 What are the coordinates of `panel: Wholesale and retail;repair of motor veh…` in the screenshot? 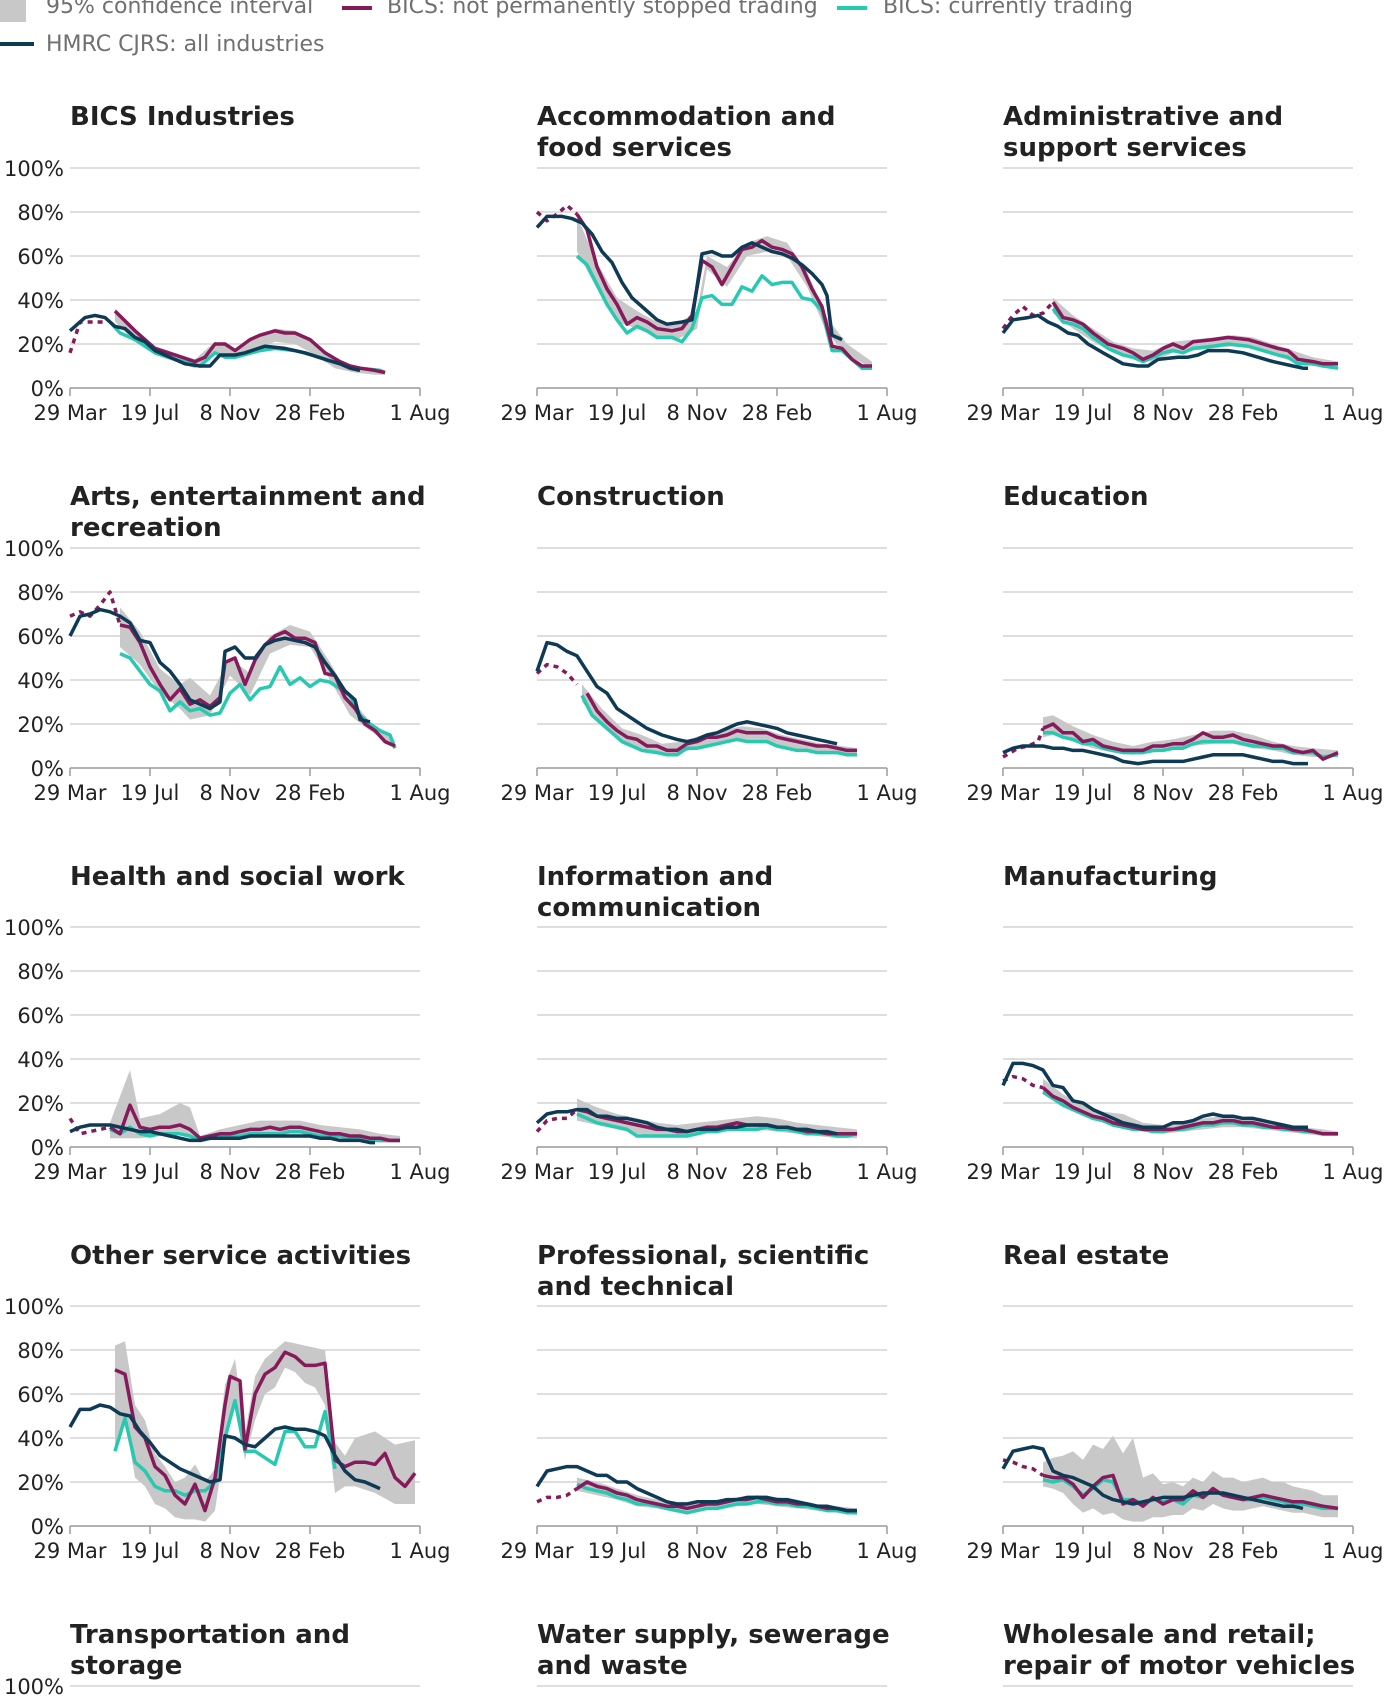 It's located at (1179, 1653).